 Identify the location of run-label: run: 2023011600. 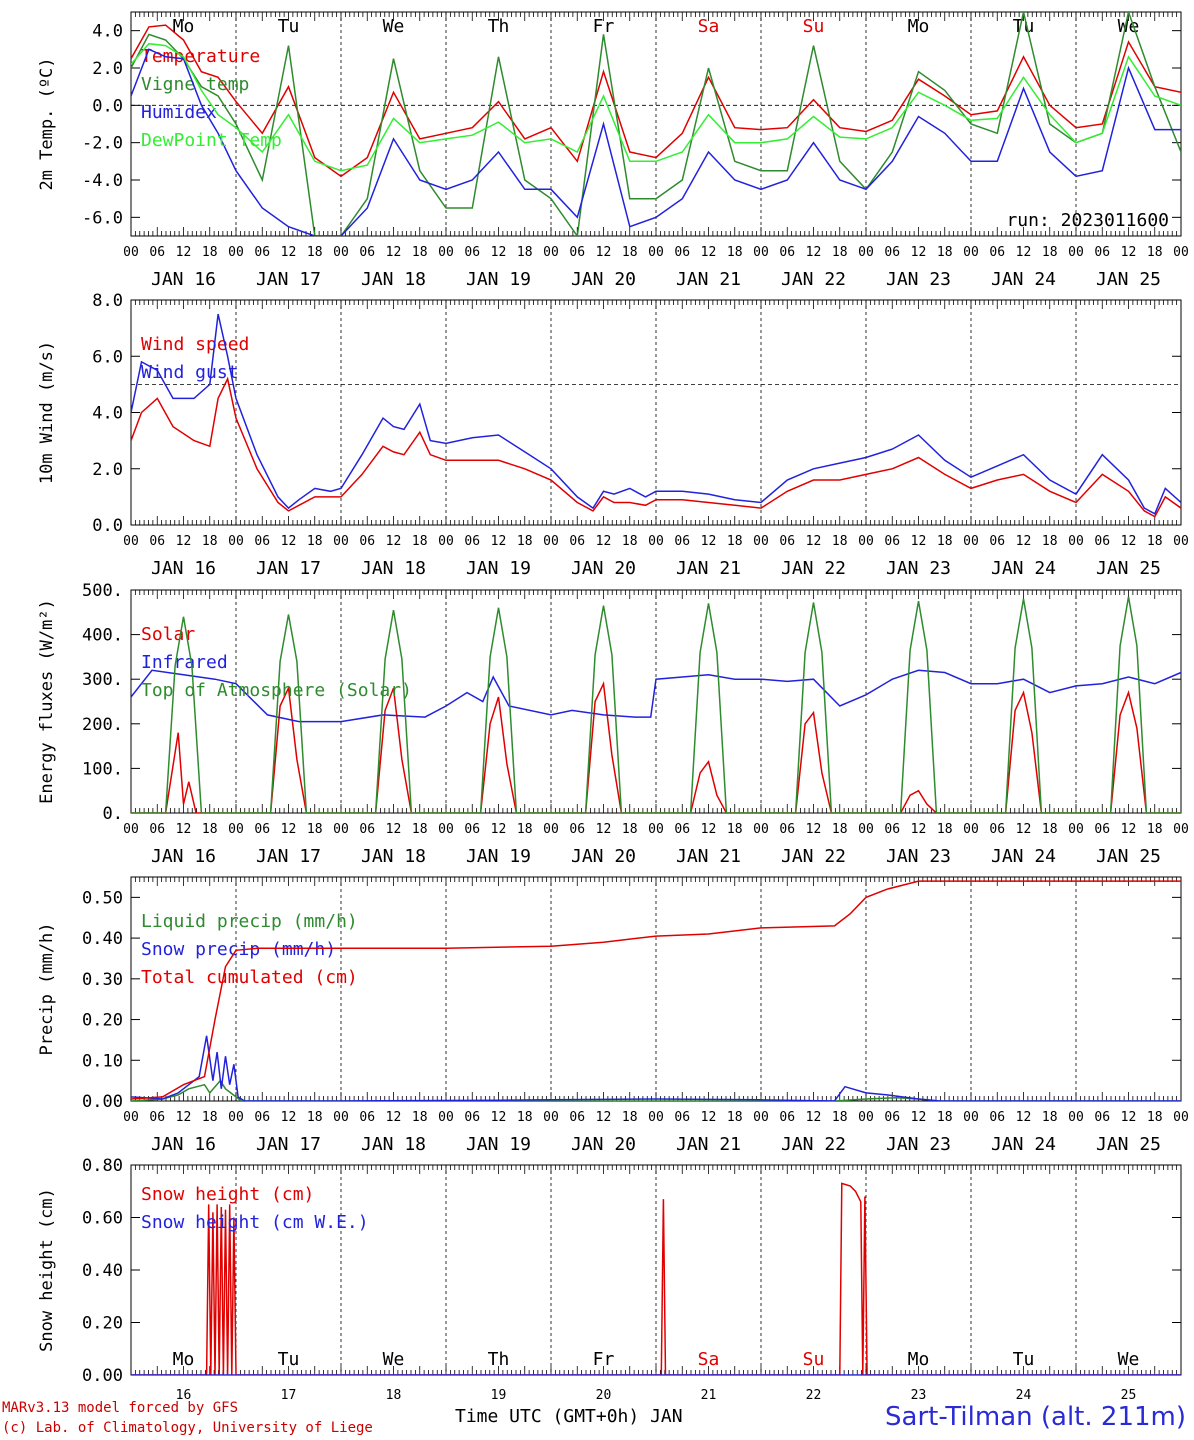
(1087, 220).